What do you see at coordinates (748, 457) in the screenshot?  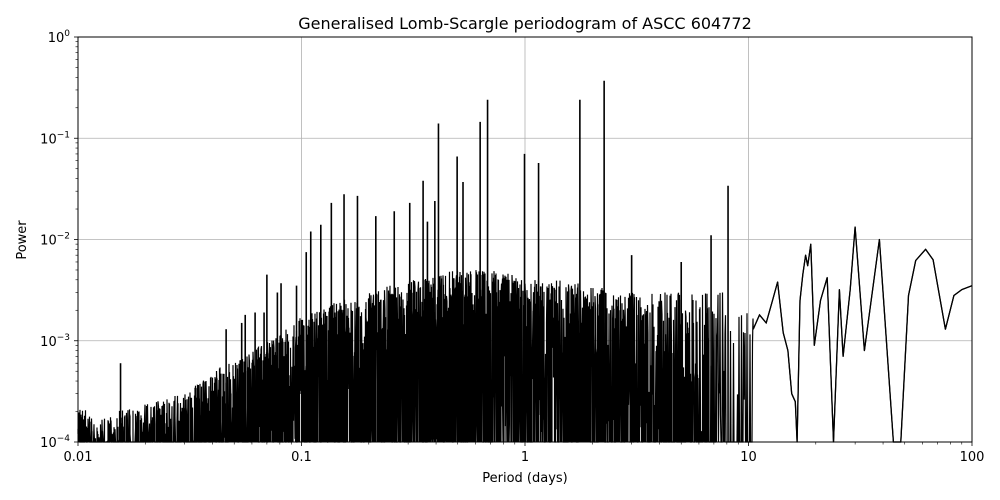 I see `x-tick-label: 10` at bounding box center [748, 457].